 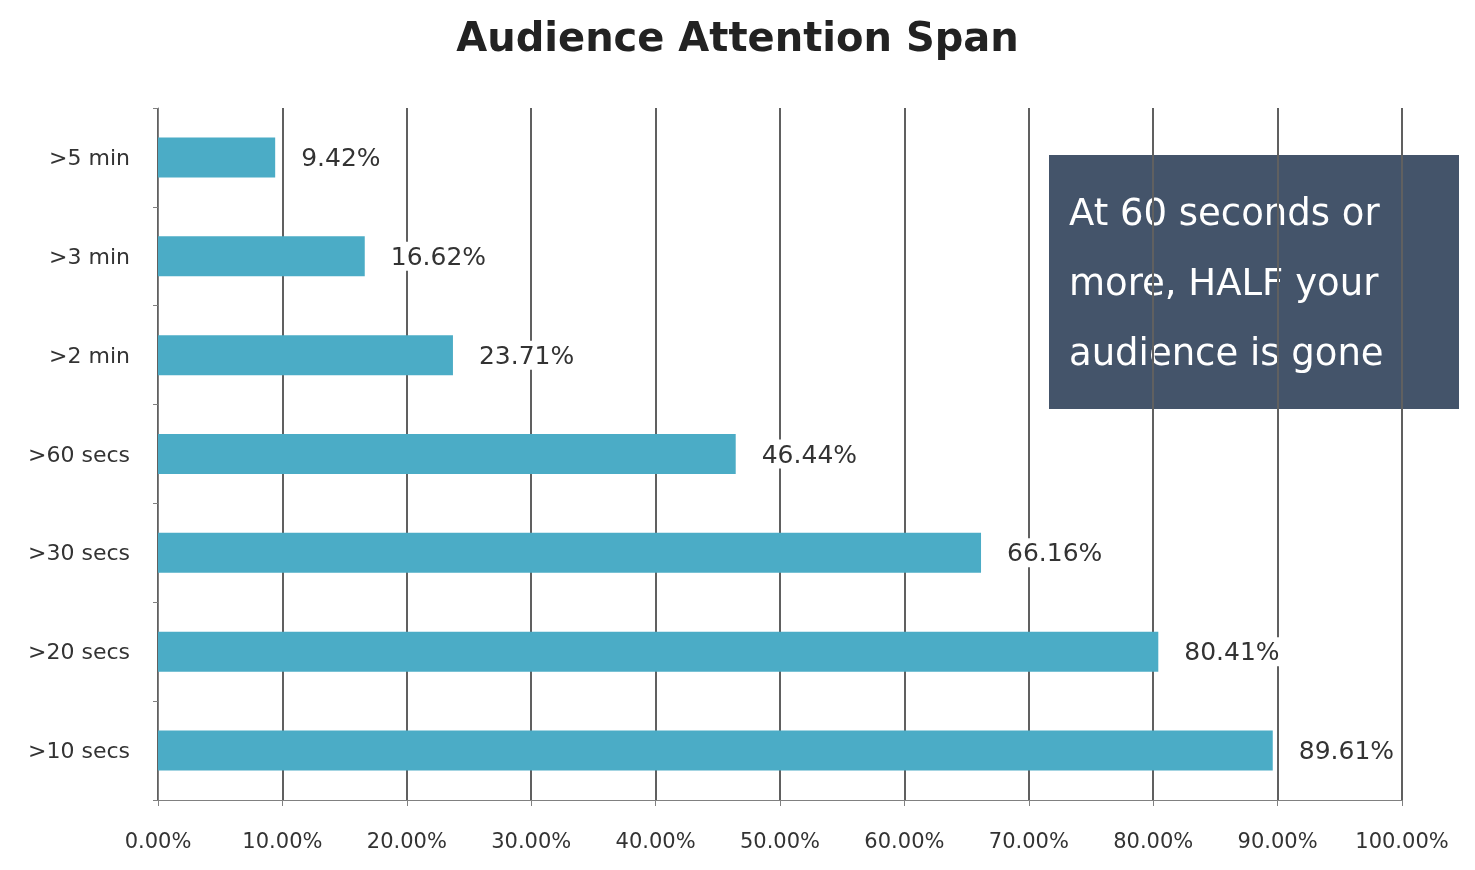 What do you see at coordinates (282, 840) in the screenshot?
I see `x-tick-label: 10.00%` at bounding box center [282, 840].